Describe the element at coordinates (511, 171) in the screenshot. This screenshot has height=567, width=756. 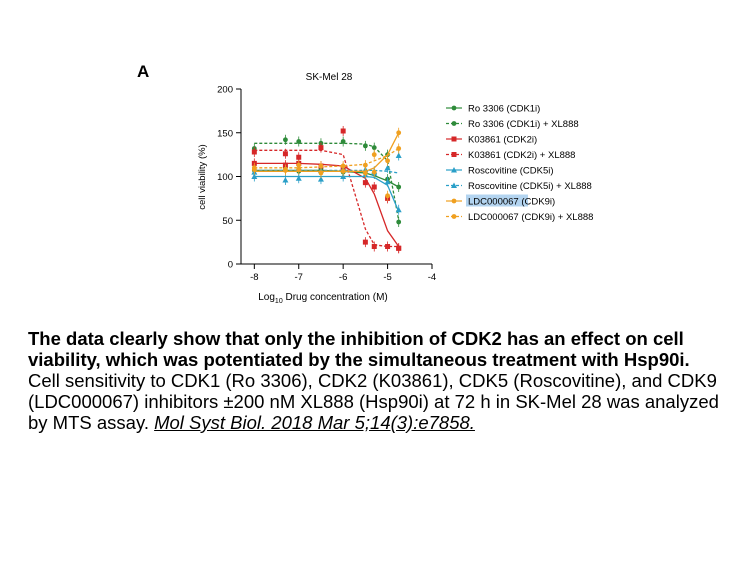
I see `legend-label: Roscovitine (CDK5i)` at that location.